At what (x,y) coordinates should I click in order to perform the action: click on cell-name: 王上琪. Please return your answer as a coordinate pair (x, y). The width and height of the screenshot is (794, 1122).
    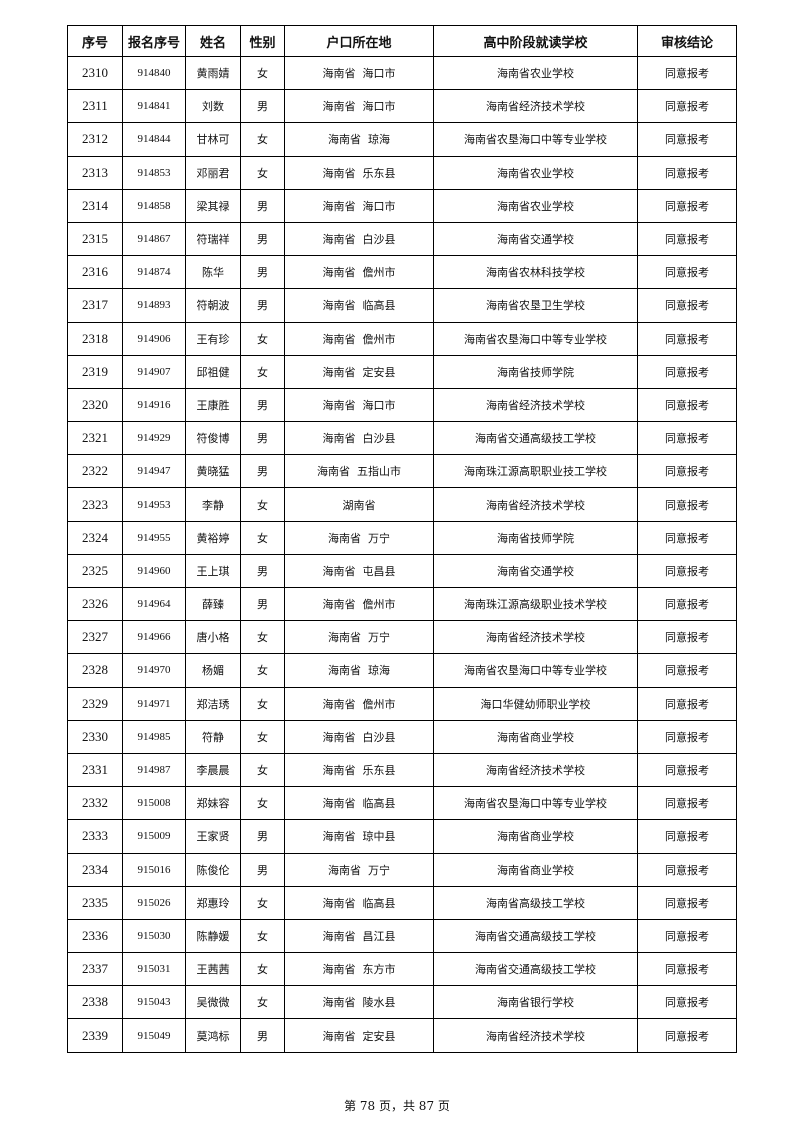
    Looking at the image, I should click on (213, 571).